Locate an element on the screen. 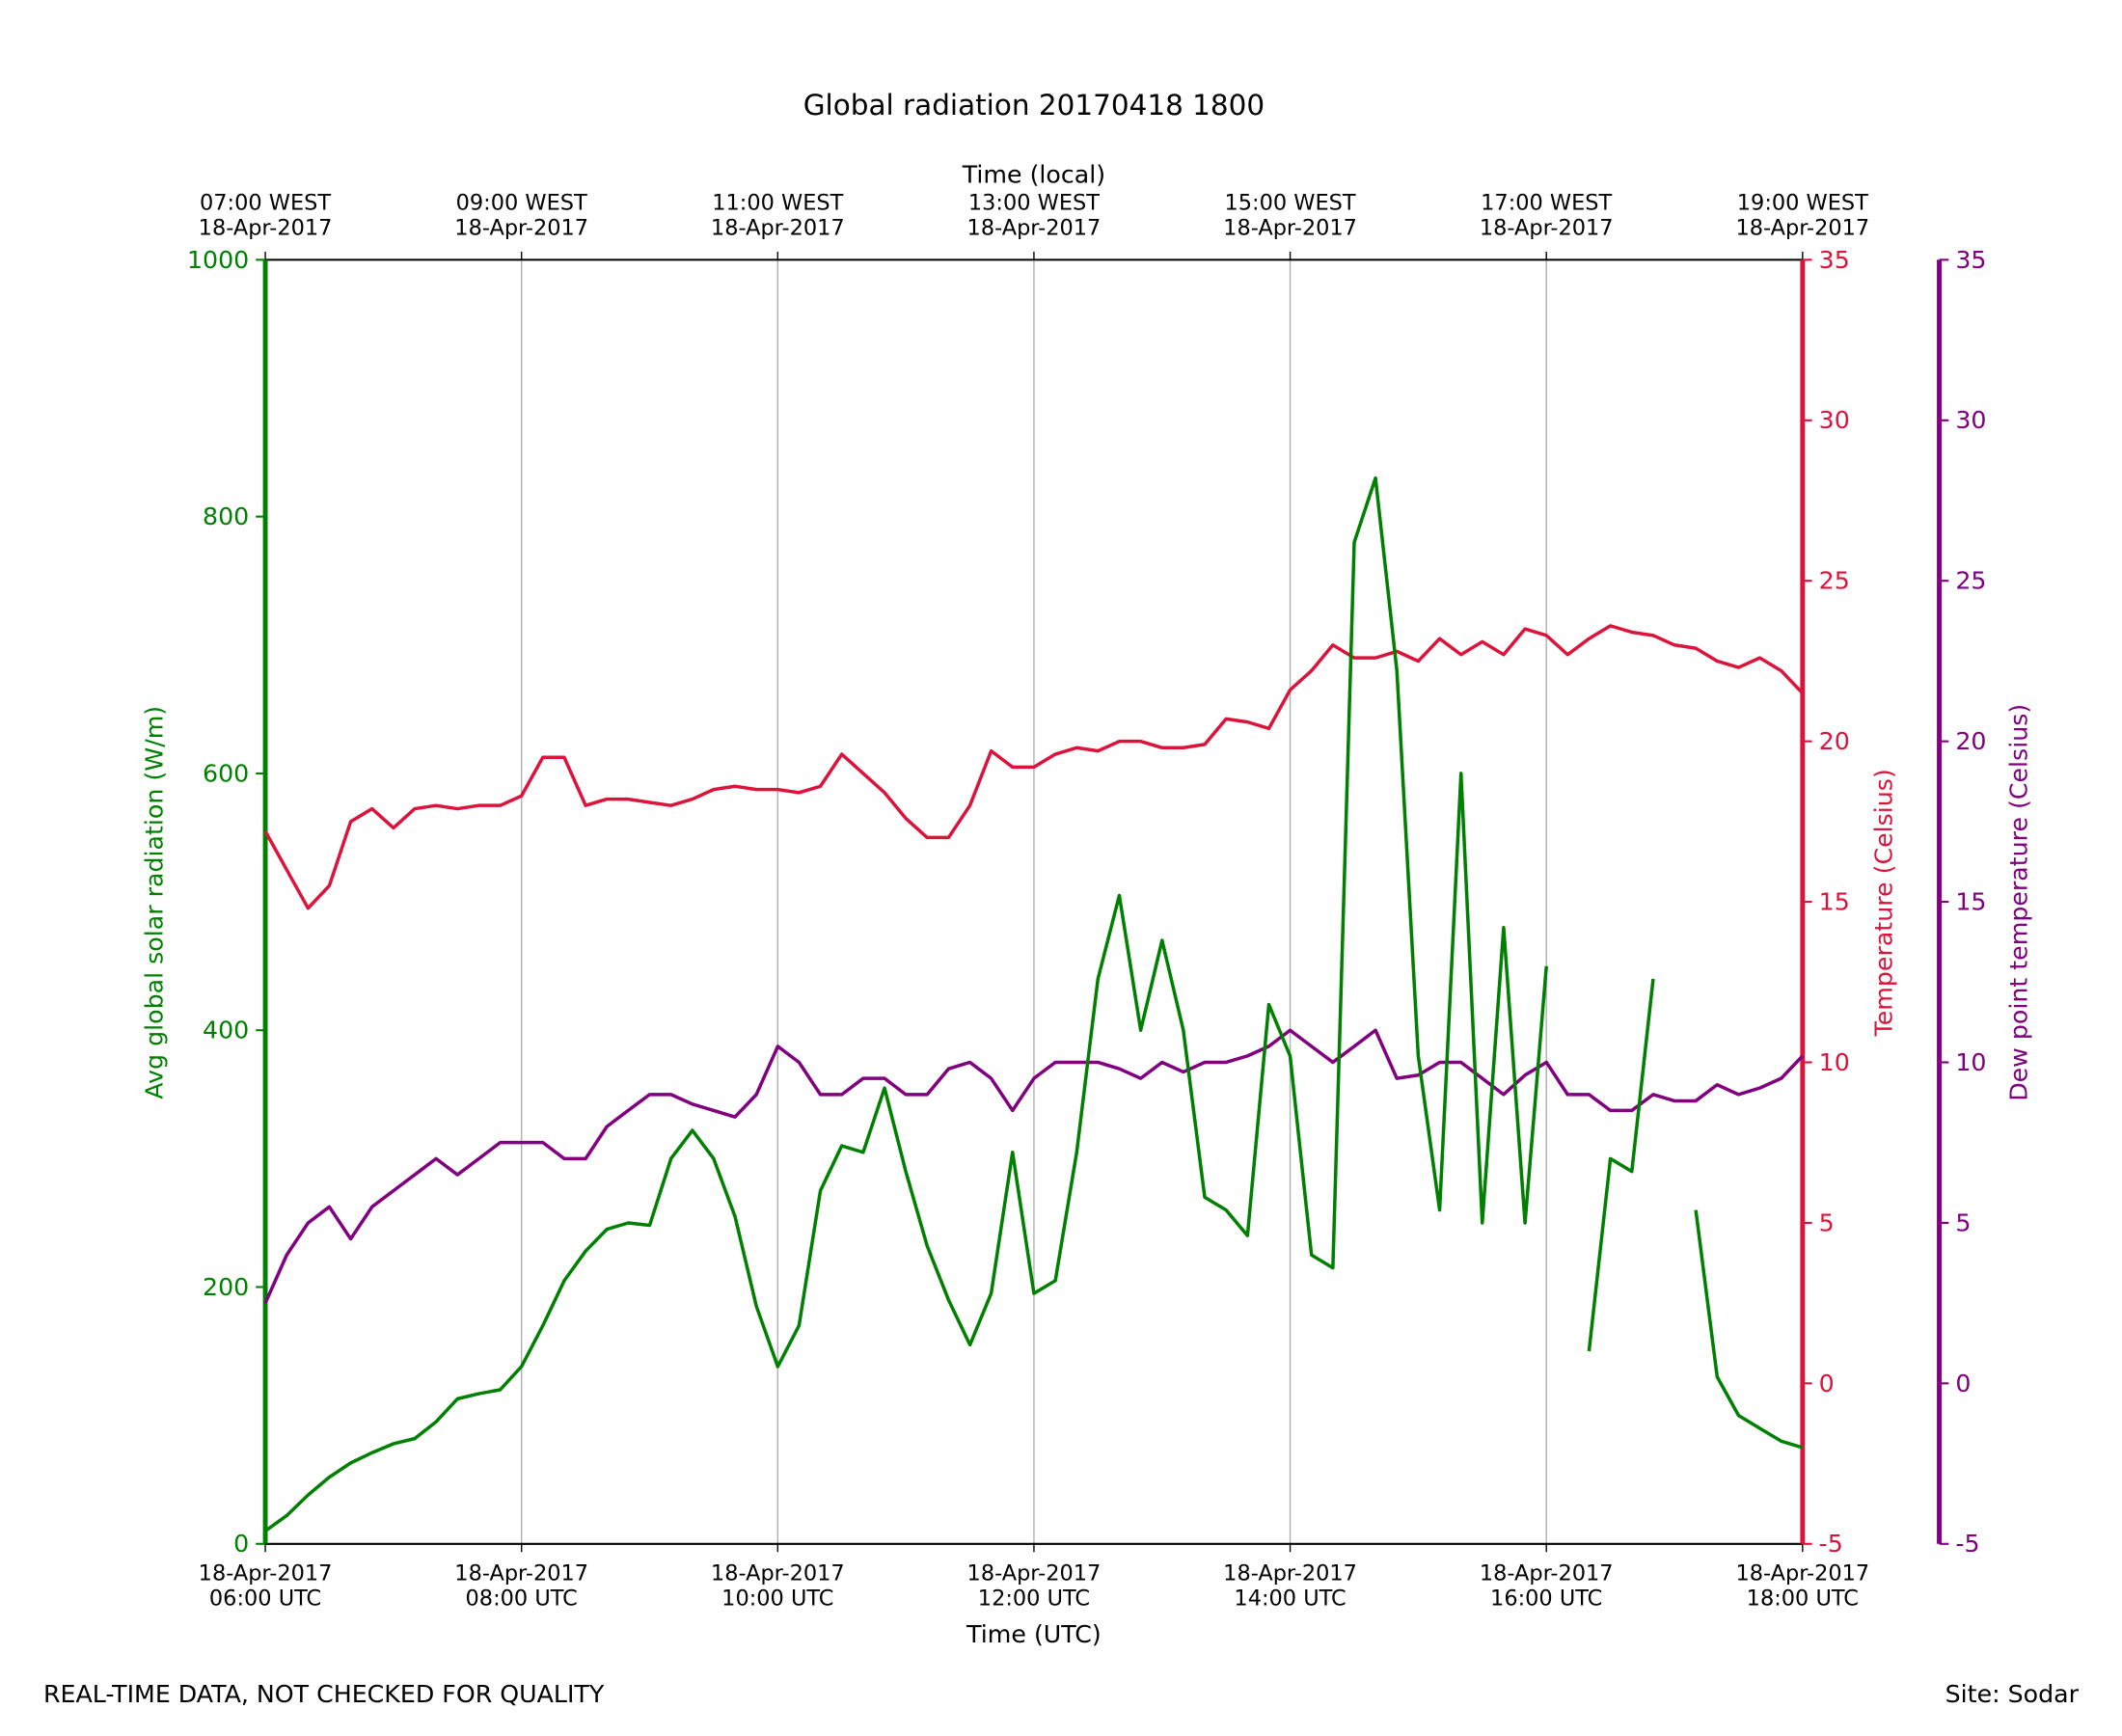  y2-tick-label: 30 is located at coordinates (1835, 420).